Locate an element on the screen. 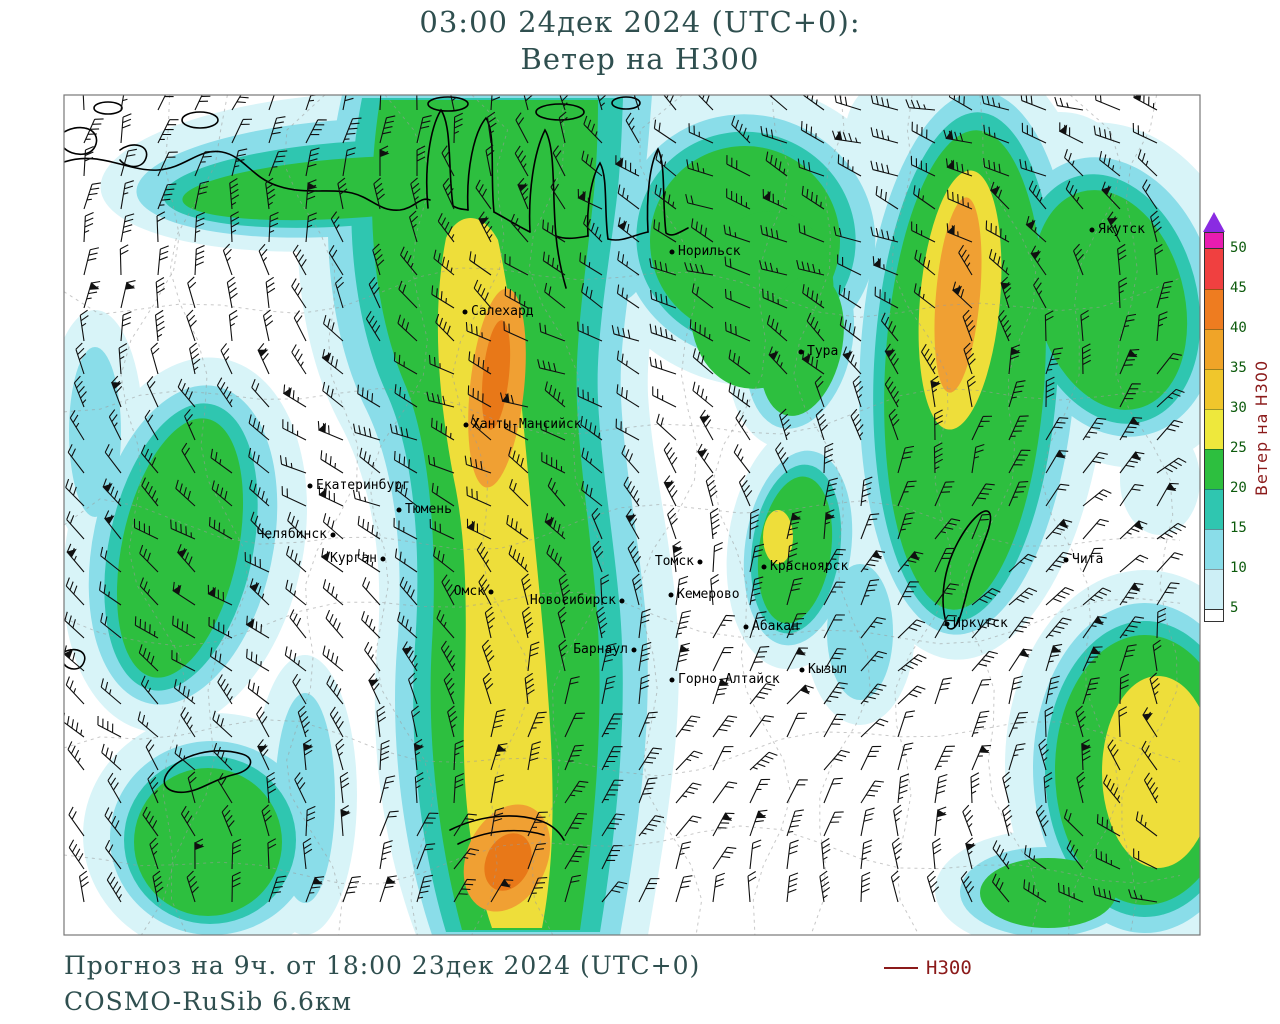  colorbar-over-segment is located at coordinates (1214, 240).